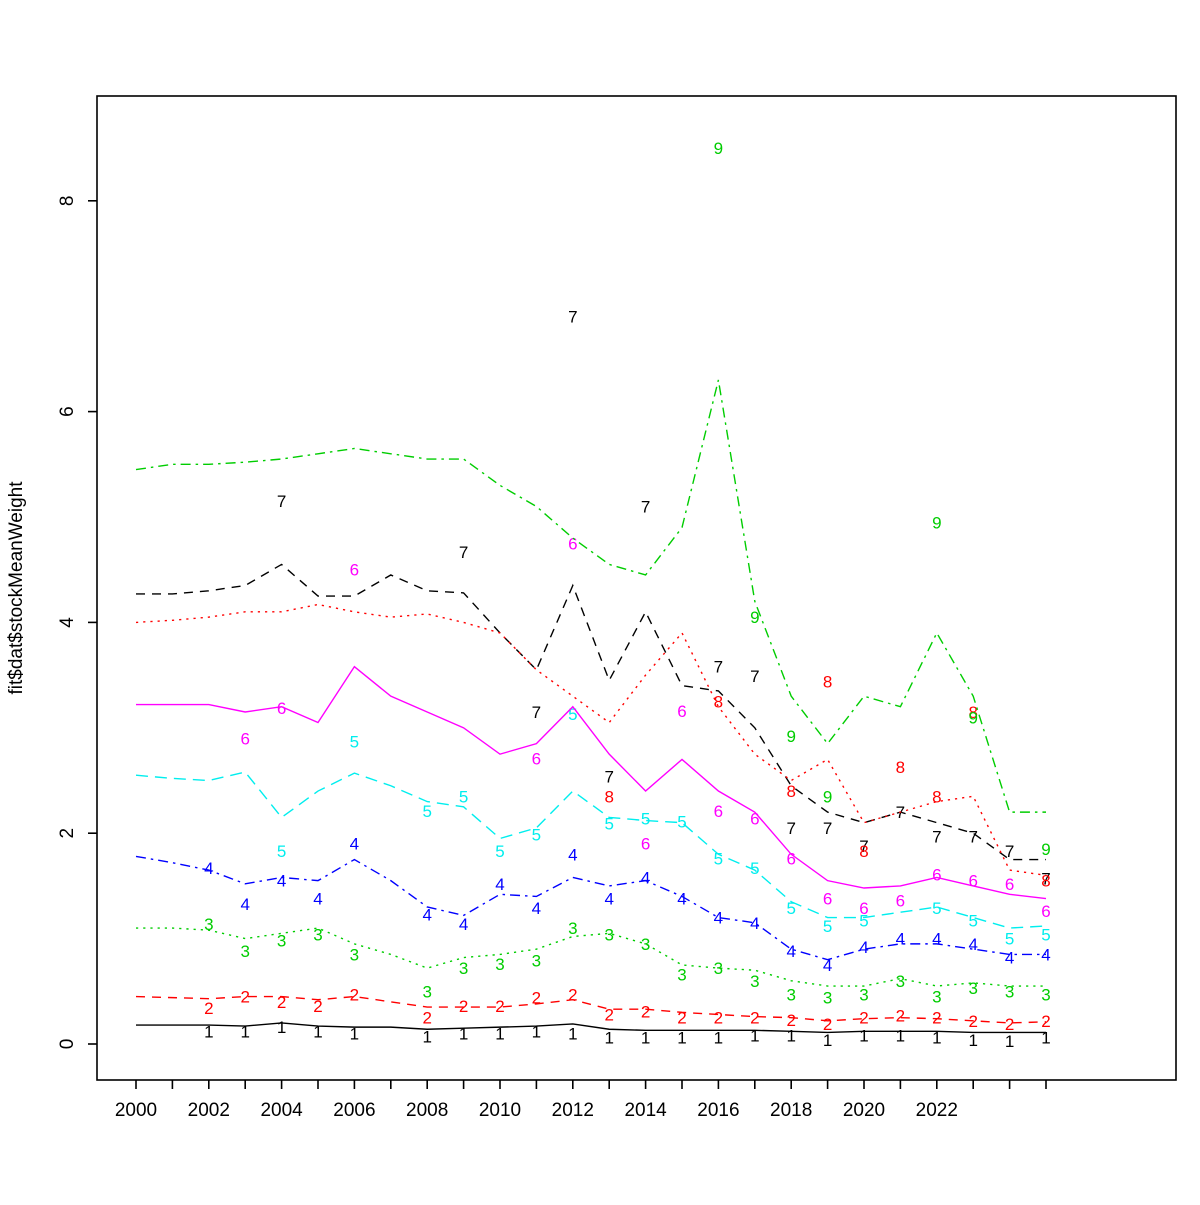  Describe the element at coordinates (427, 1110) in the screenshot. I see `x-tick-label: 2008` at that location.